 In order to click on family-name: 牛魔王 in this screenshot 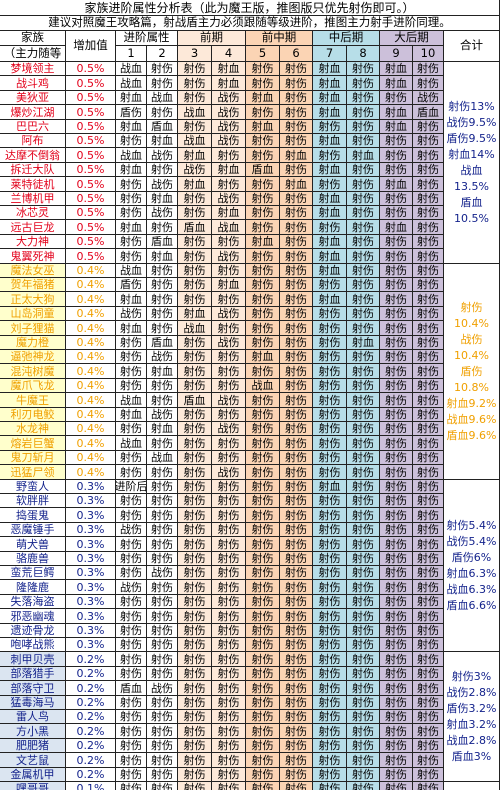, I will do `click(33, 400)`.